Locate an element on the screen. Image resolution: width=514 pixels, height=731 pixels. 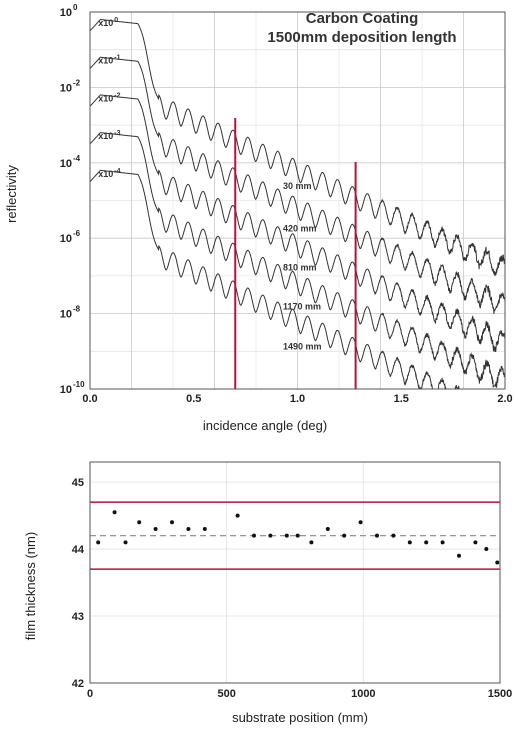
series-label: 30 mm is located at coordinates (297, 186).